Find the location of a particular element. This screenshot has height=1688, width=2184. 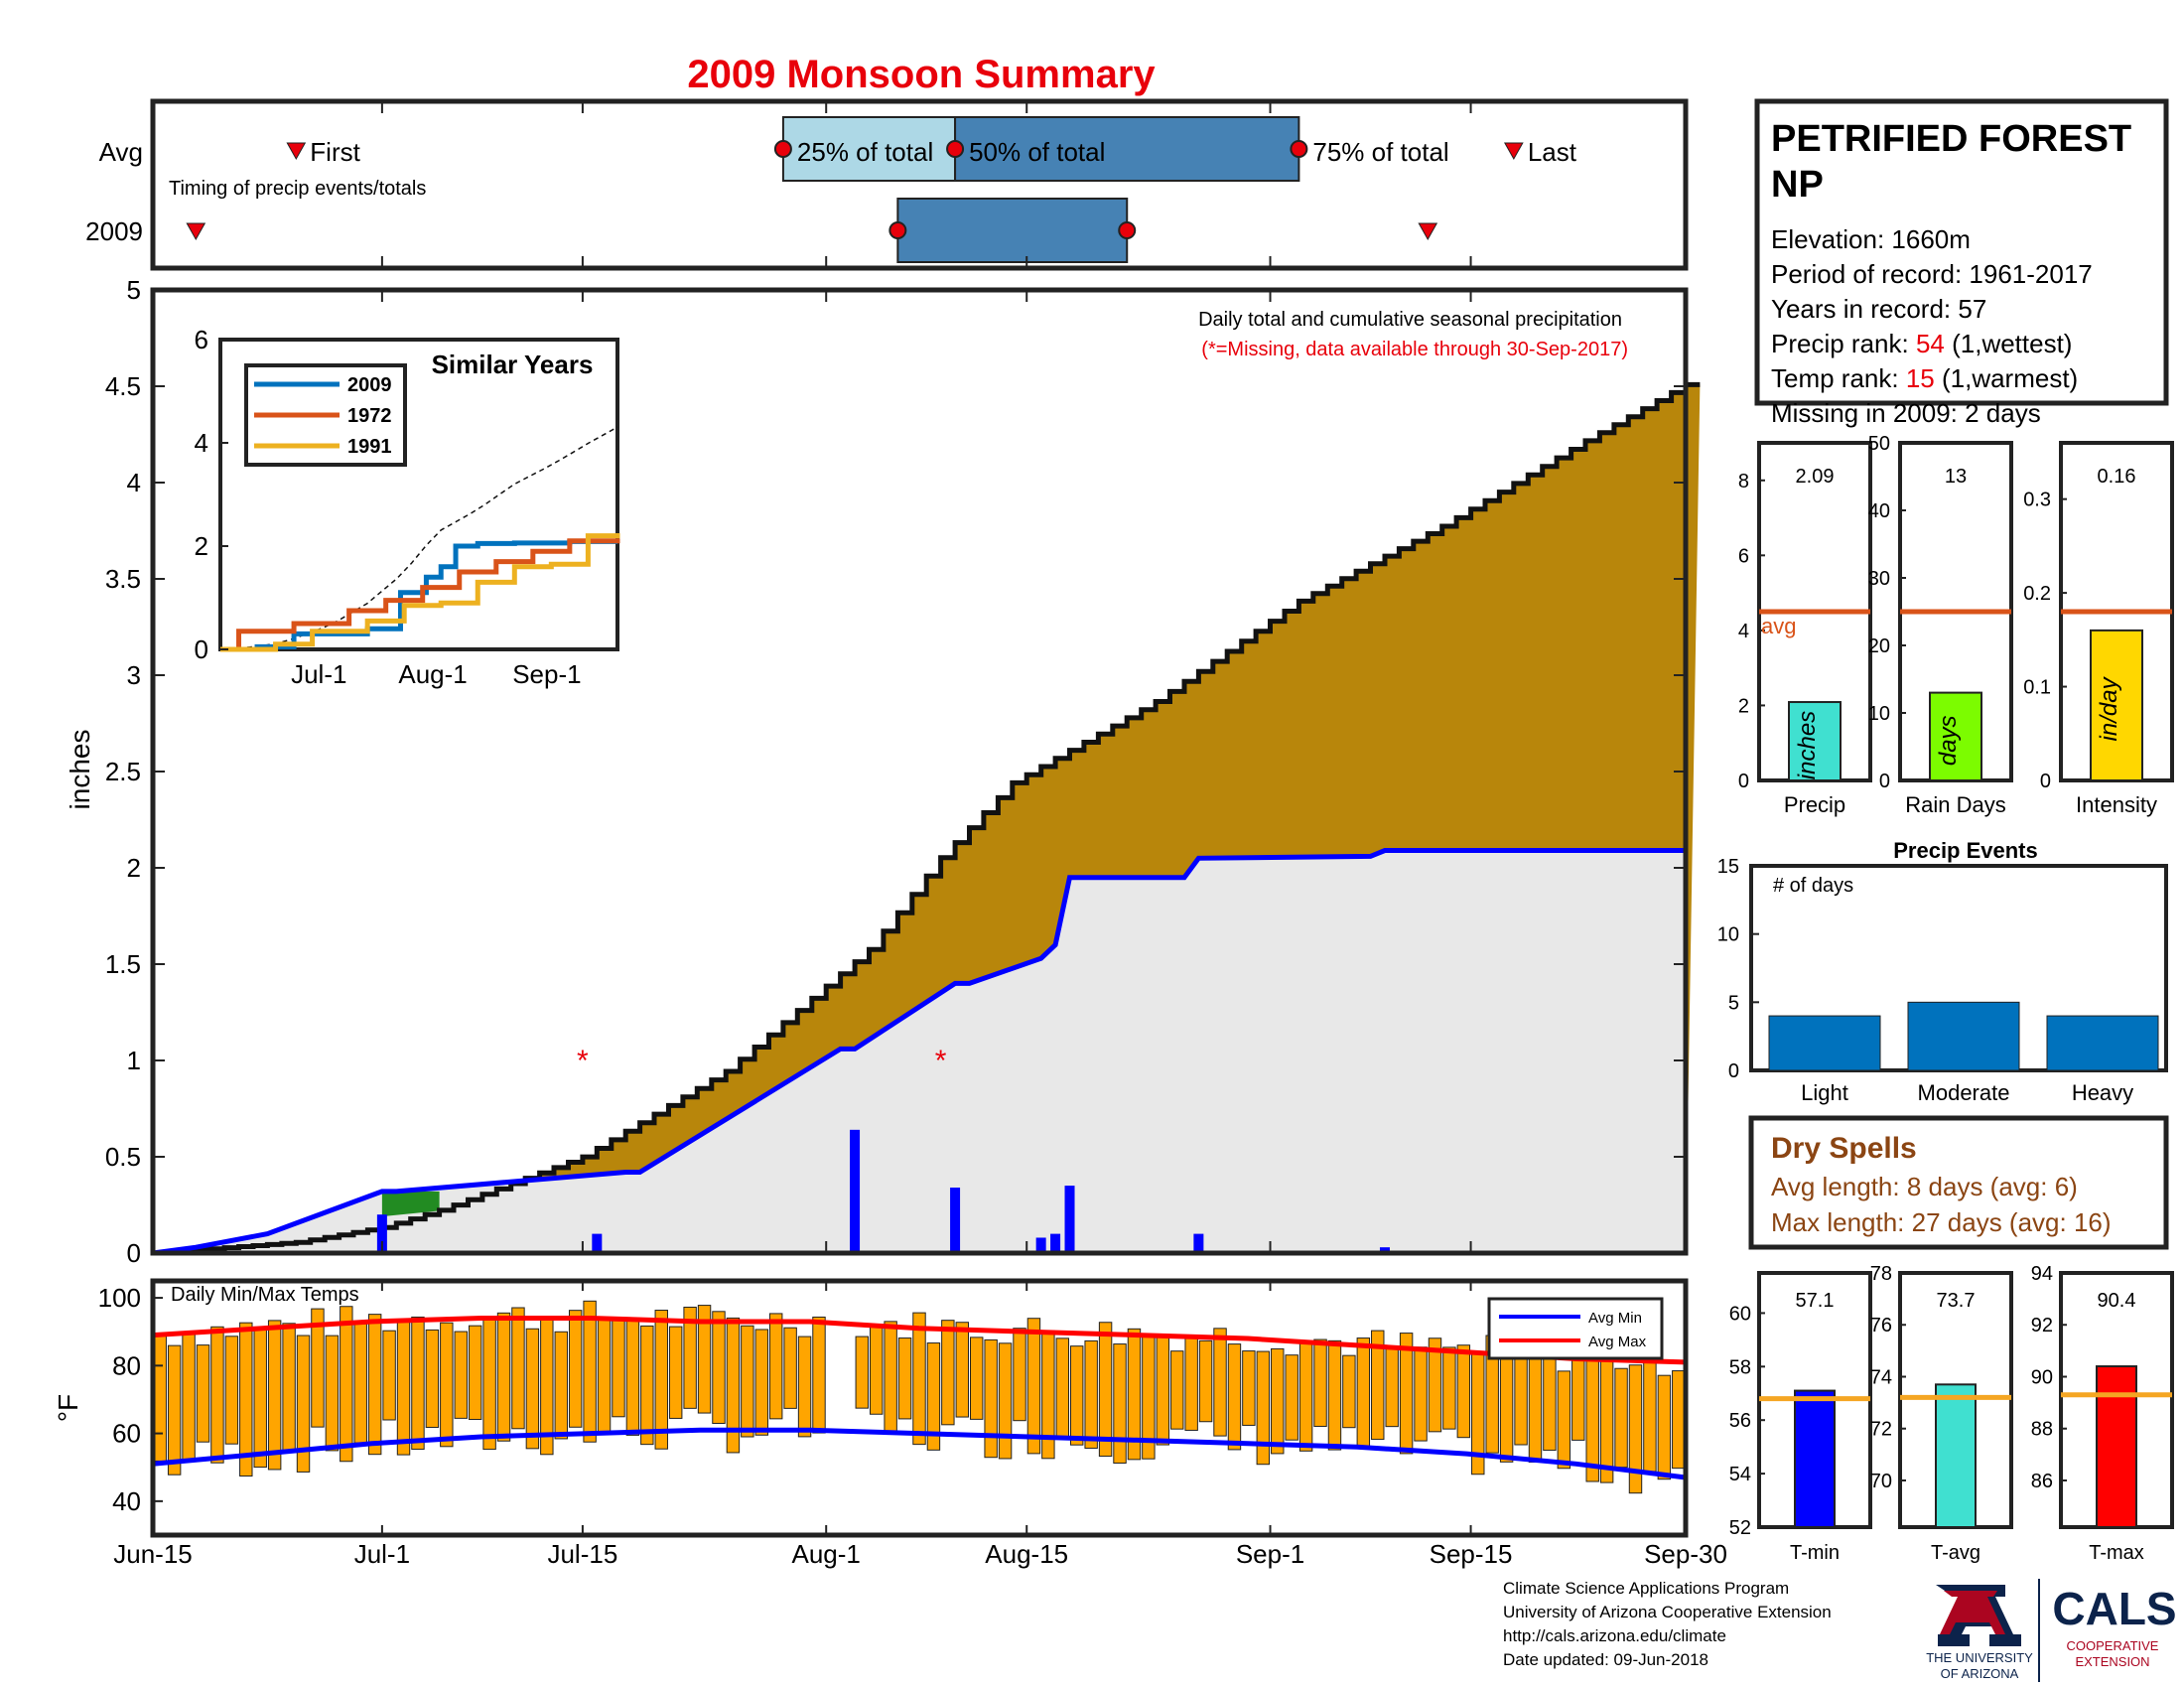

tmax-y-tick-0: 86 is located at coordinates (2042, 1481).